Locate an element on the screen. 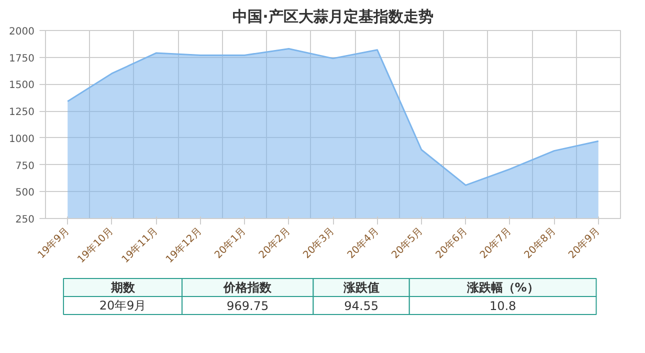 Image resolution: width=645 pixels, height=353 pixels. y-tick-label: 2000 is located at coordinates (22, 32).